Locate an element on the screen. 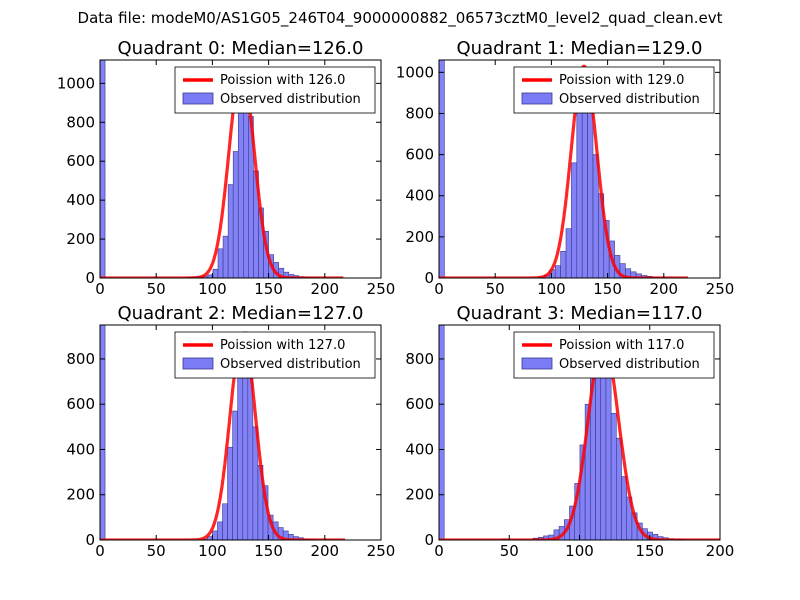 This screenshot has width=800, height=600. legend-label-poisson: Poission with 126.0 is located at coordinates (282, 80).